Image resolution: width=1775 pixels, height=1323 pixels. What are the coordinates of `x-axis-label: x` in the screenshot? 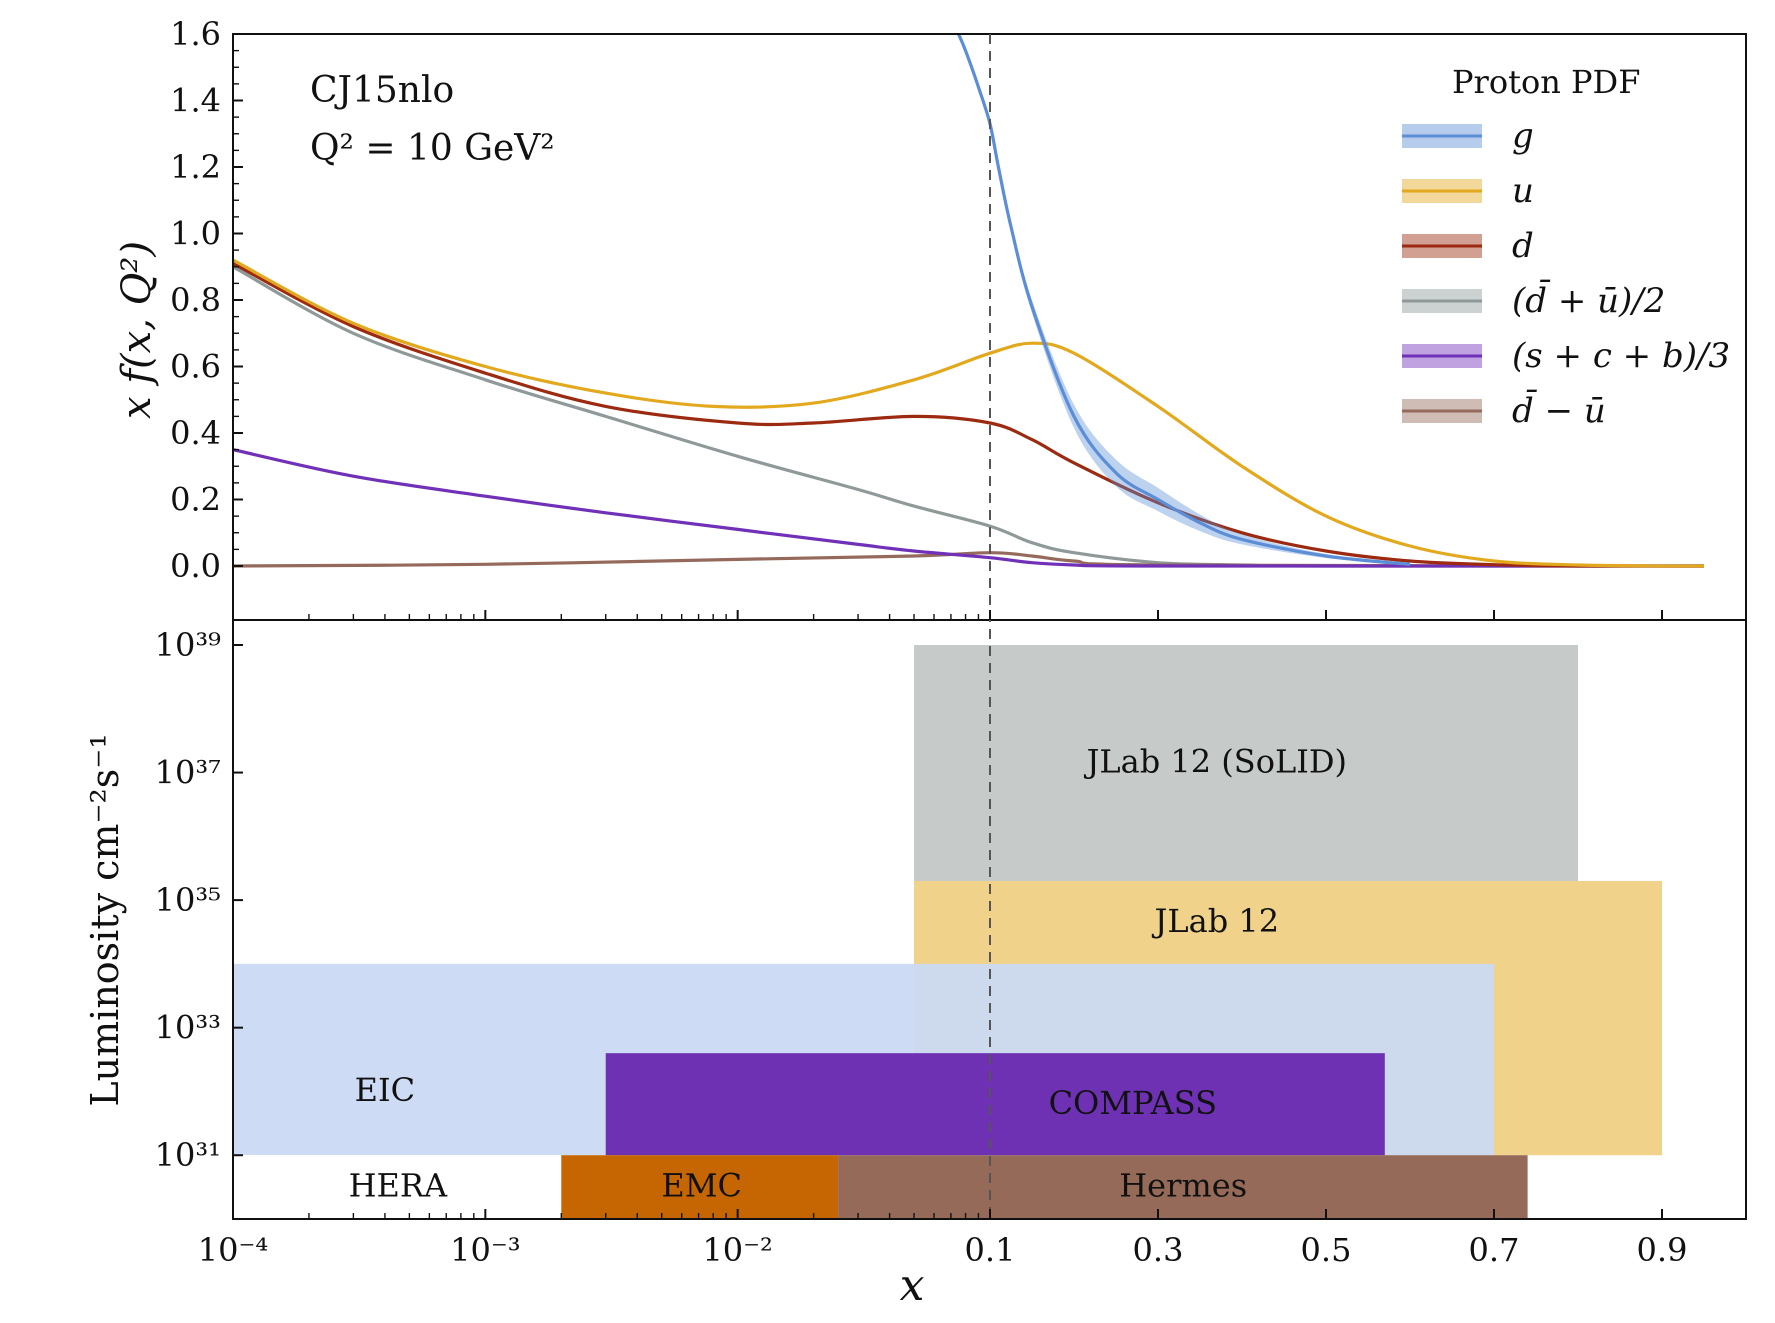 It's located at (912, 1285).